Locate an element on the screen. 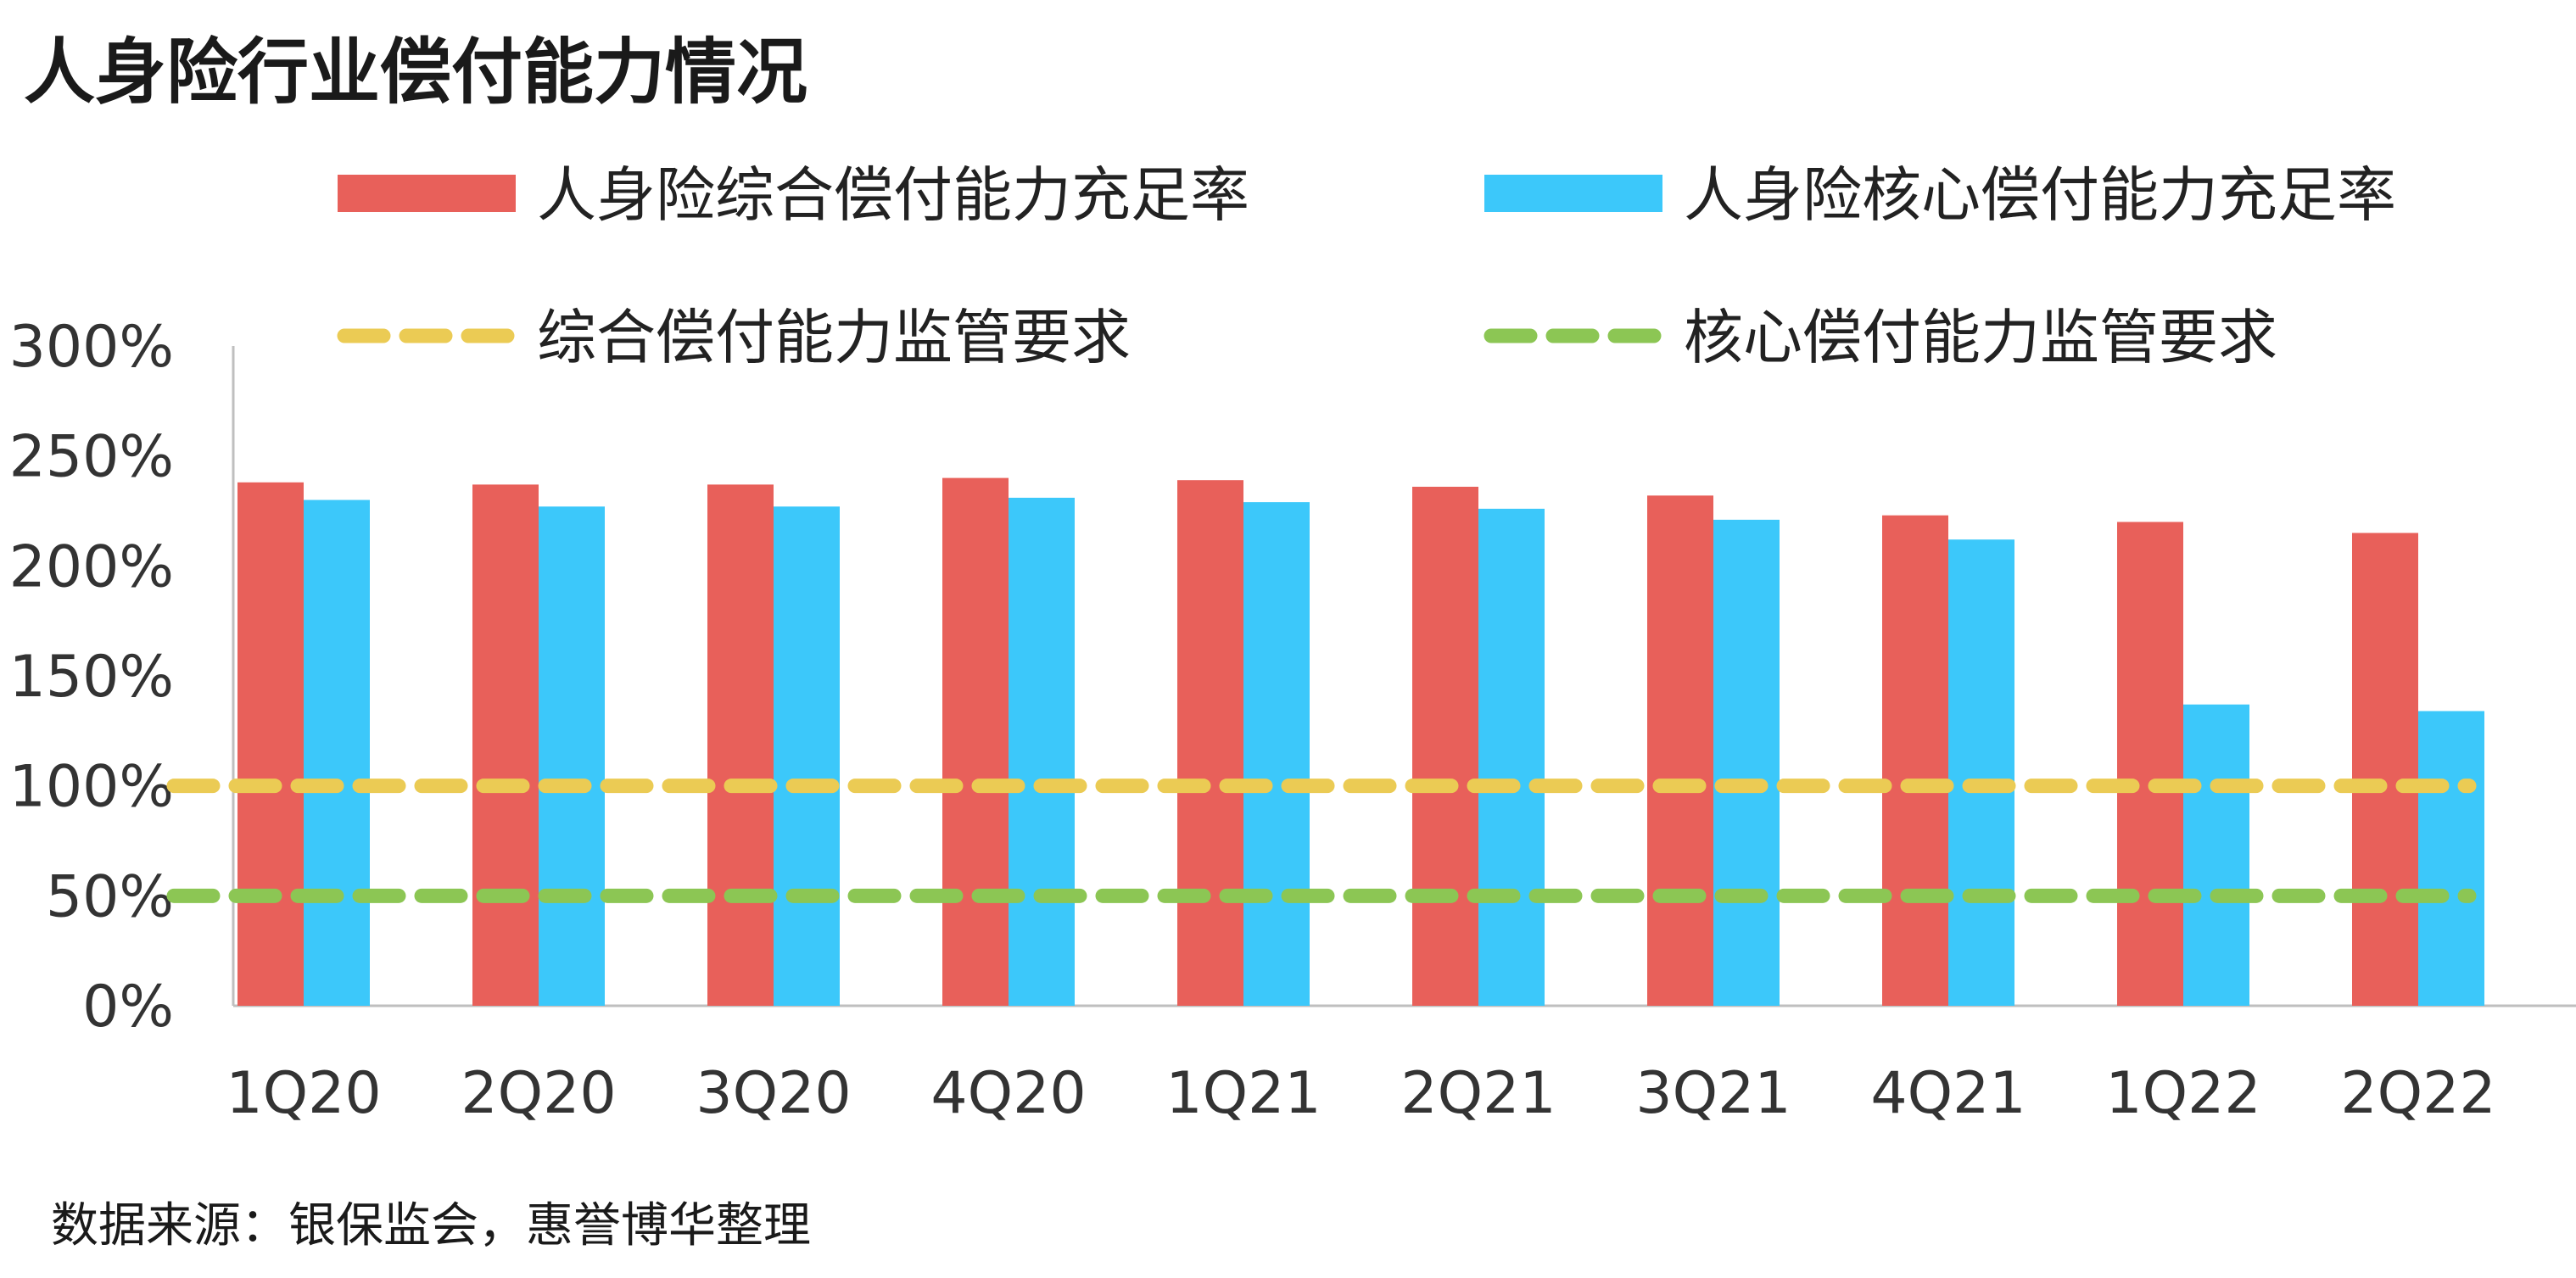 Image resolution: width=2576 pixels, height=1278 pixels. y-tick-label: 50% is located at coordinates (110, 896).